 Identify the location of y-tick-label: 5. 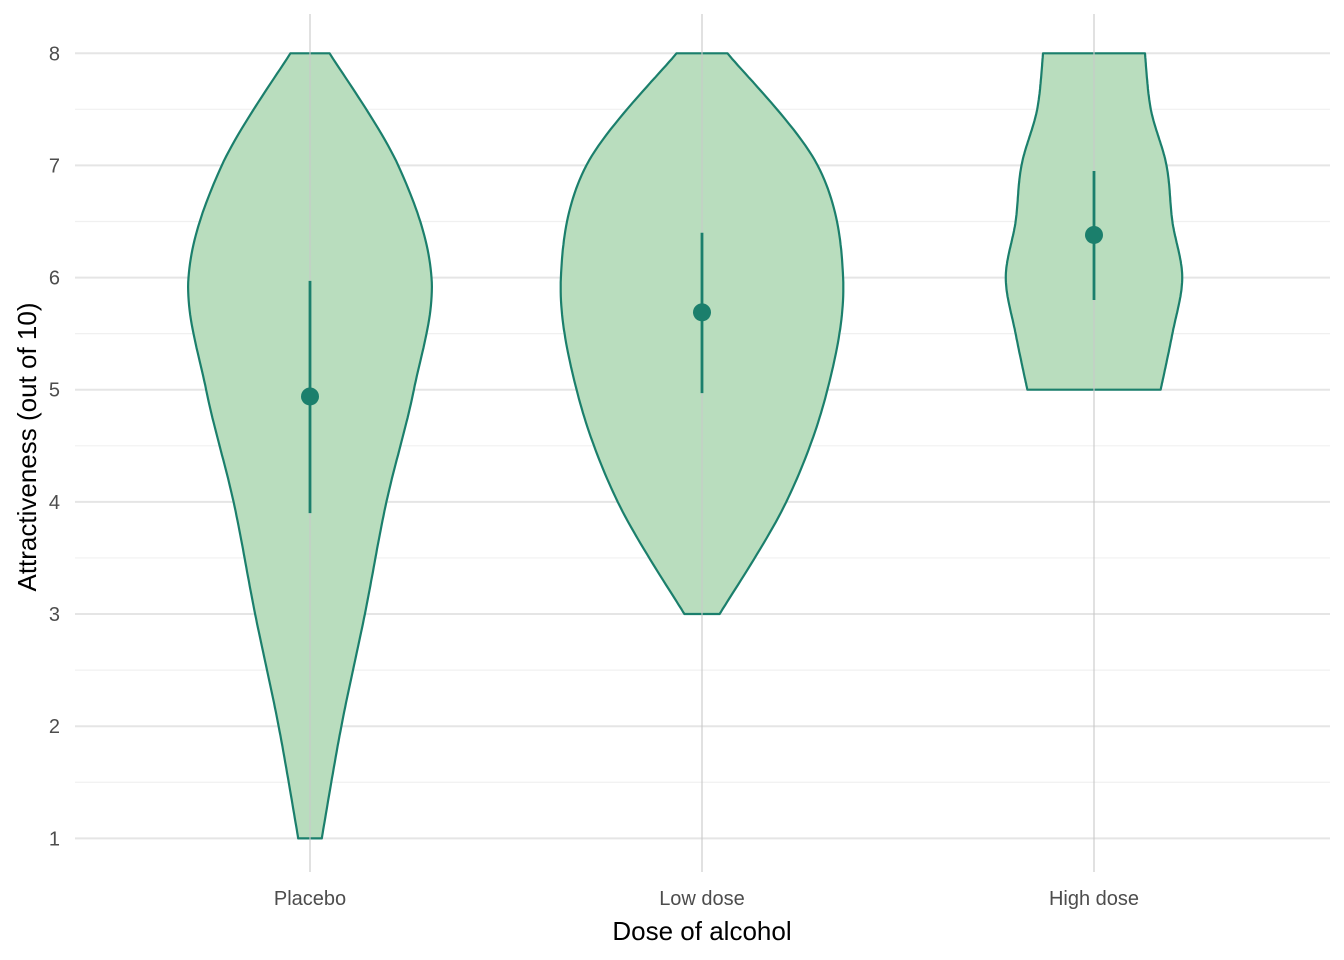
(54, 391).